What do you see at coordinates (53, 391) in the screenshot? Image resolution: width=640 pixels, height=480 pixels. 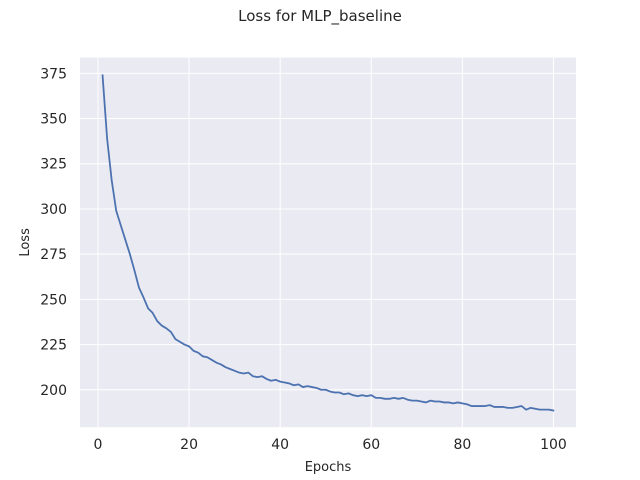 I see `y-tick-label: 200` at bounding box center [53, 391].